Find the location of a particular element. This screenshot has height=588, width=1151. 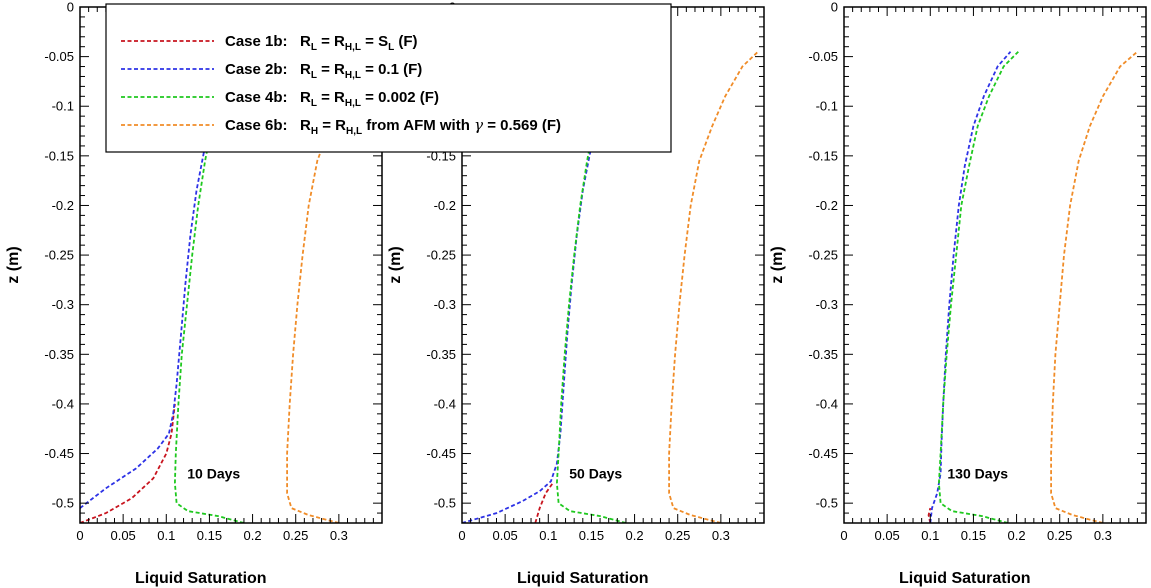

legend-formula-part: H is located at coordinates (314, 131).